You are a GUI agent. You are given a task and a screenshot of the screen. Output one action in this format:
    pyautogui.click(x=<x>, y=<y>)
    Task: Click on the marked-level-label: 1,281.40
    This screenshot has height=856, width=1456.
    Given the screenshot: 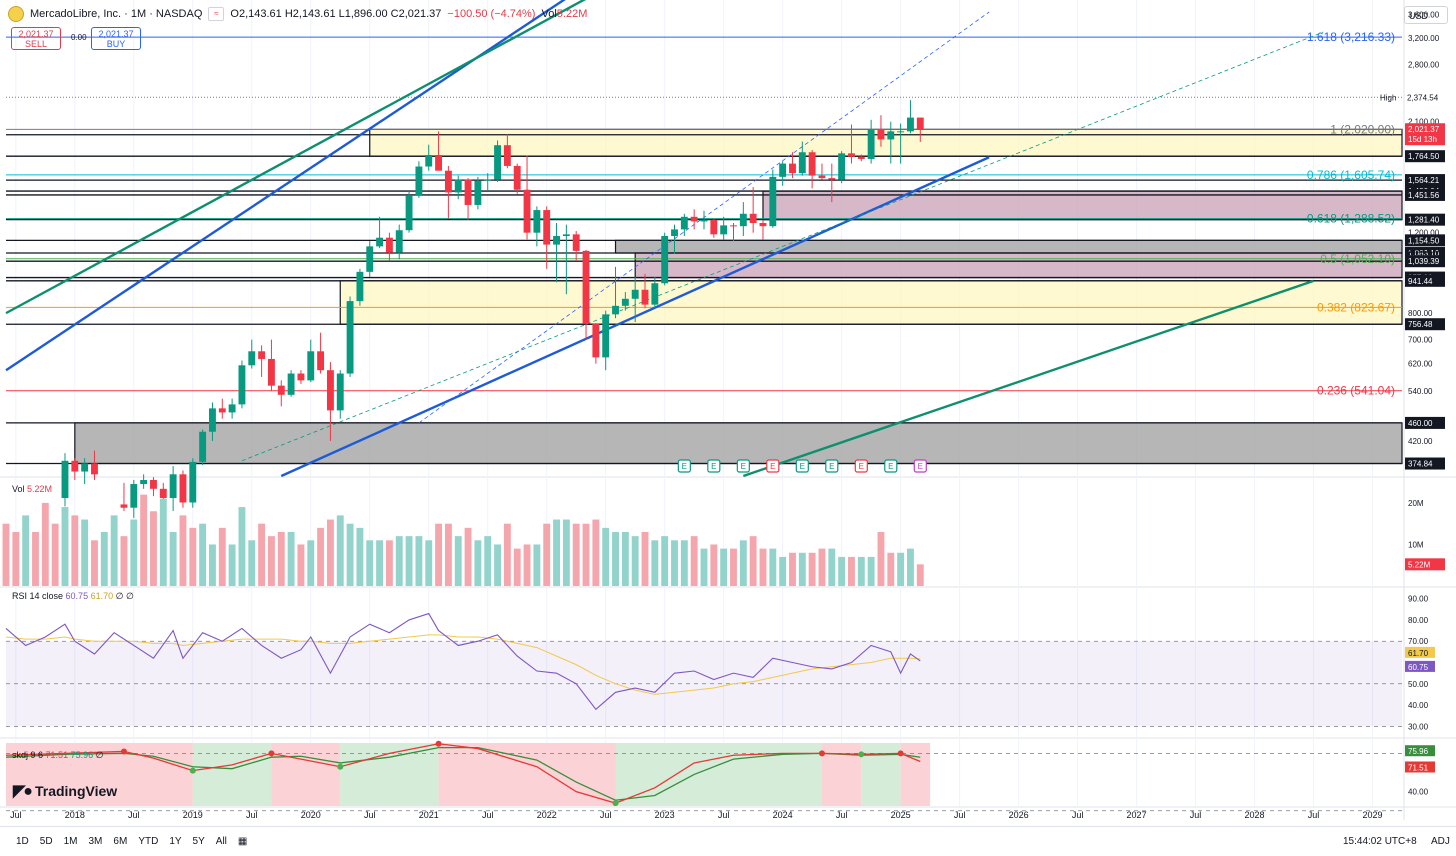 What is the action you would take?
    pyautogui.click(x=1424, y=220)
    